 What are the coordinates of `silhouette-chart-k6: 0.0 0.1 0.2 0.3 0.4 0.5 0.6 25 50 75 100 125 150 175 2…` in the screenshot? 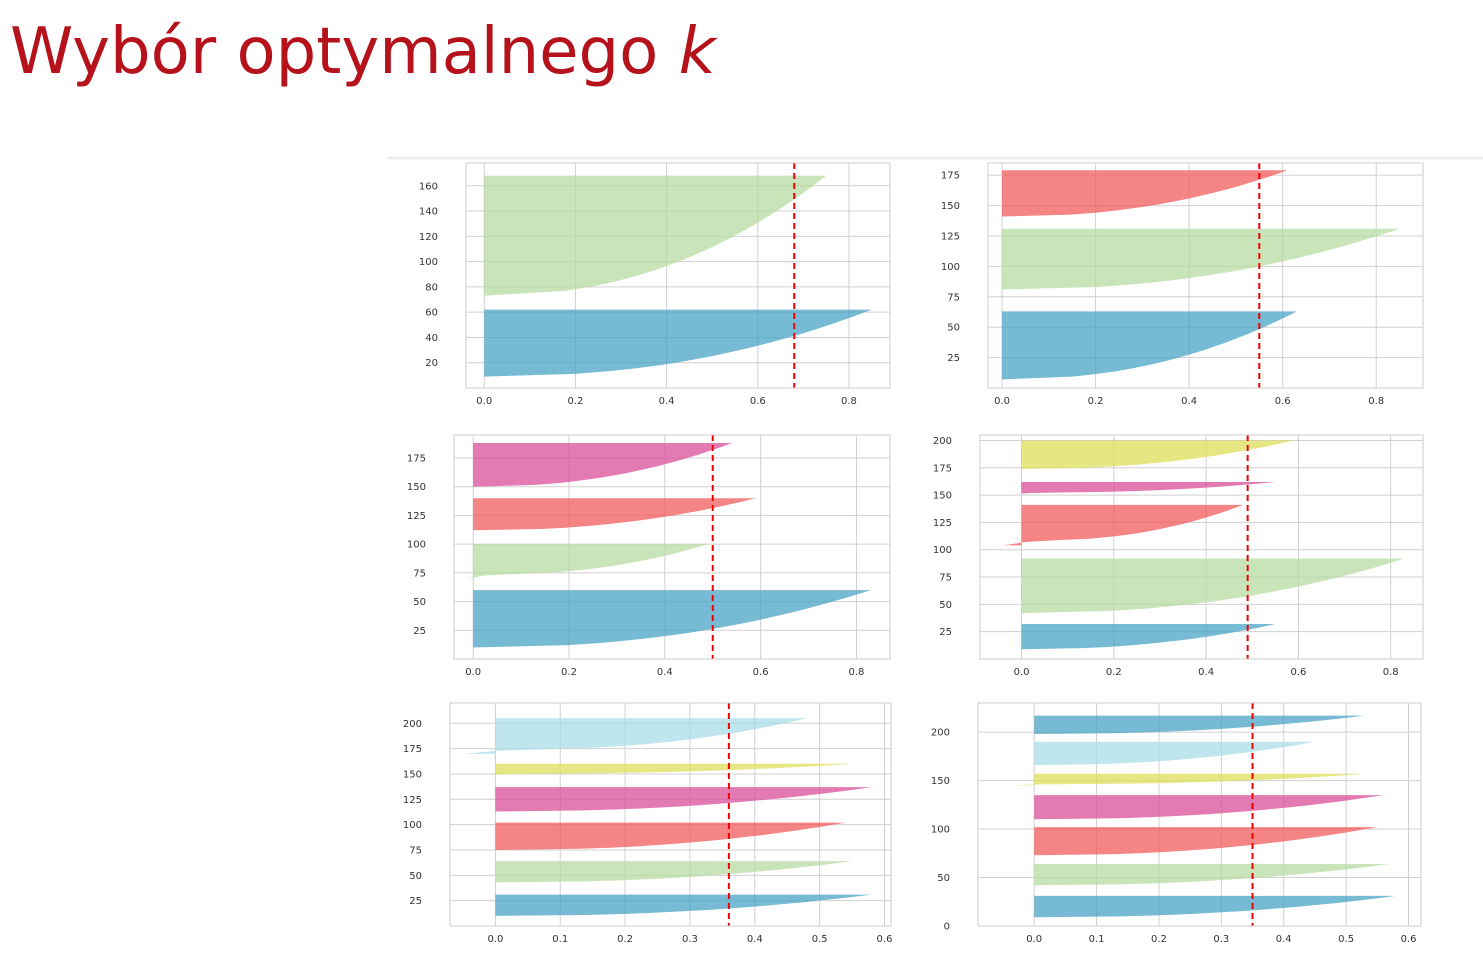 It's located at (648, 823).